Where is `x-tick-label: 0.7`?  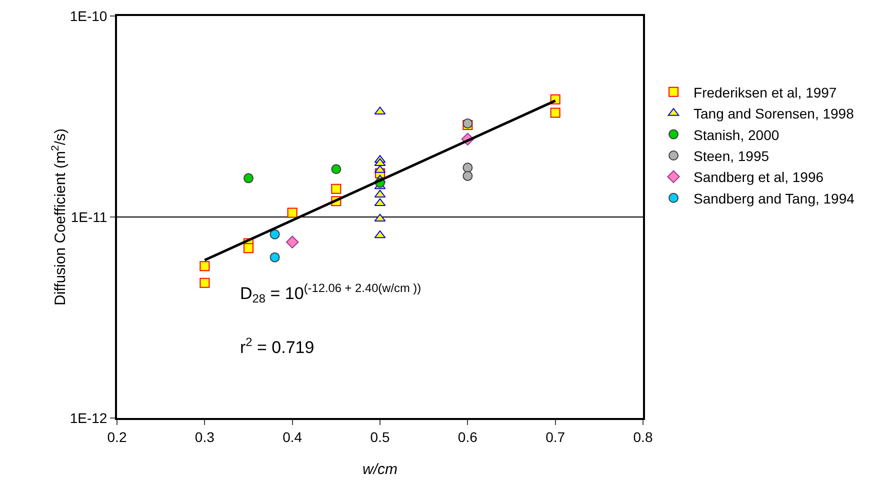
x-tick-label: 0.7 is located at coordinates (556, 436).